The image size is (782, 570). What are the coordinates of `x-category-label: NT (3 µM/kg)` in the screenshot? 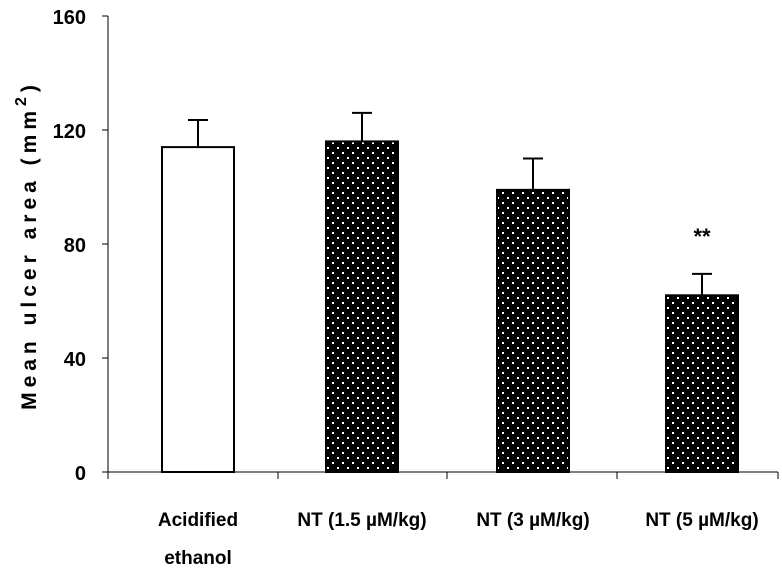 It's located at (532, 520).